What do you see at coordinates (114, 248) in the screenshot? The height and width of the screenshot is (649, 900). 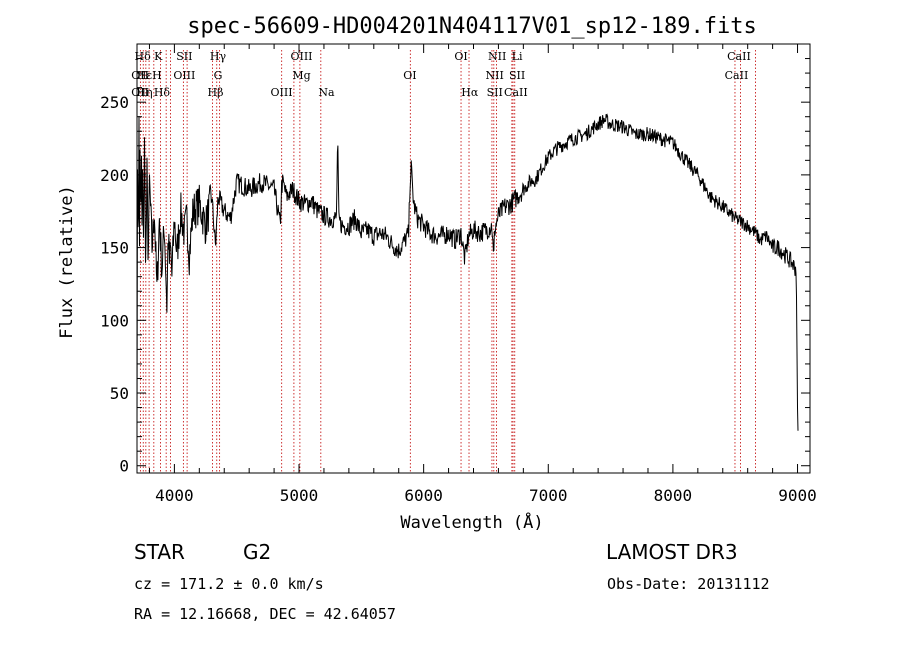 I see `y-tick-label: 150` at bounding box center [114, 248].